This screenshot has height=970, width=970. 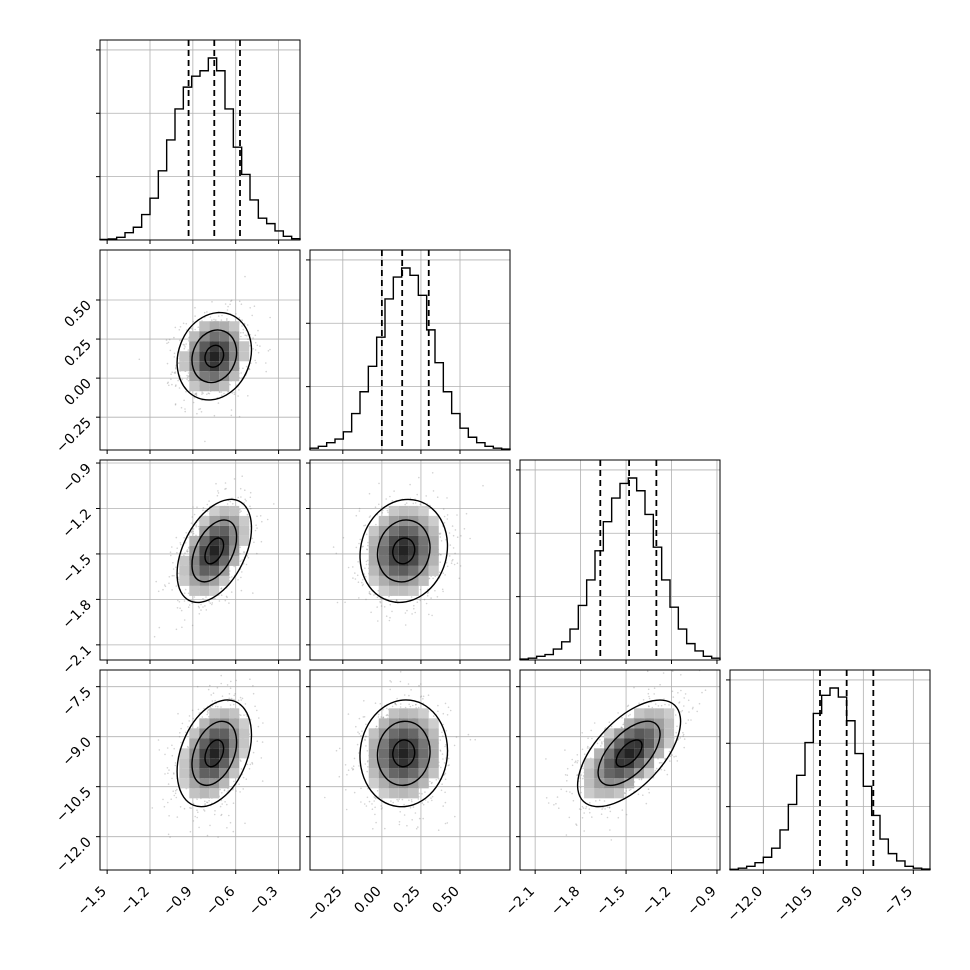 I want to click on density-grid, so click(x=214, y=356).